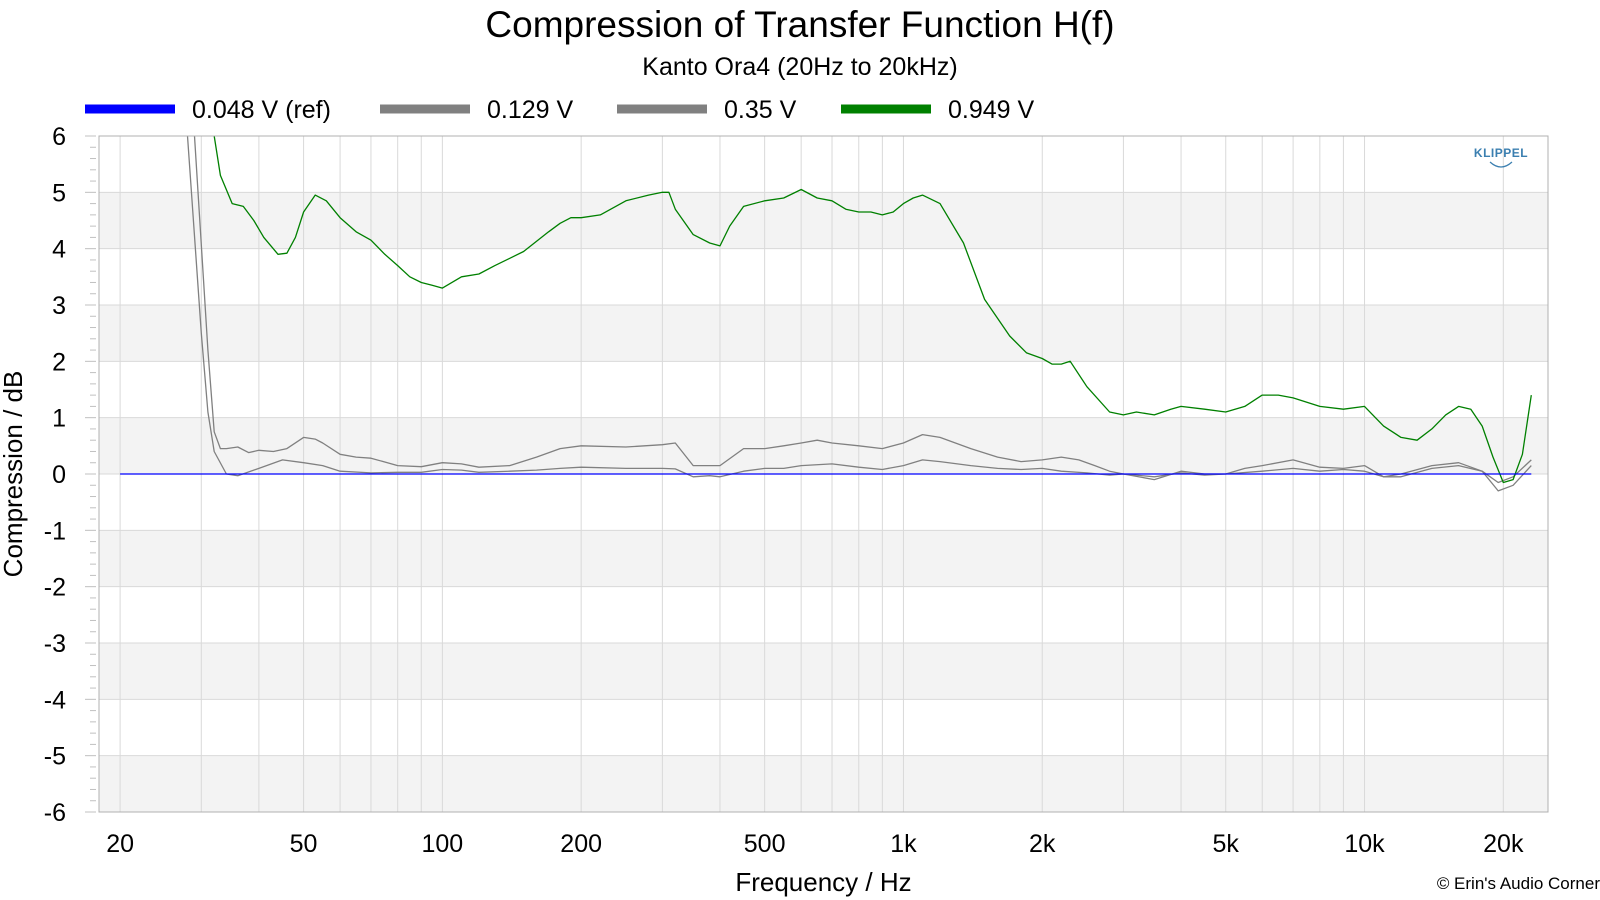  Describe the element at coordinates (991, 110) in the screenshot. I see `legend-label: 0.949 V` at that location.